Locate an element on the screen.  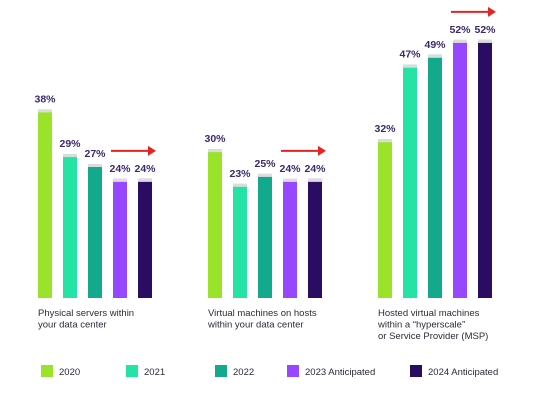
data-label: 30% is located at coordinates (215, 139).